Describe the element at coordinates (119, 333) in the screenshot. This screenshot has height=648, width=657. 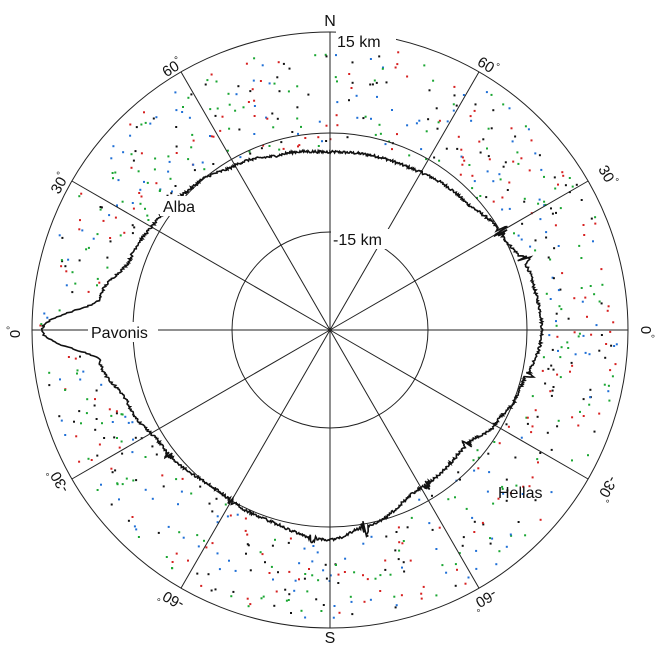
I see `feature-label-pavonis: Pavonis` at that location.